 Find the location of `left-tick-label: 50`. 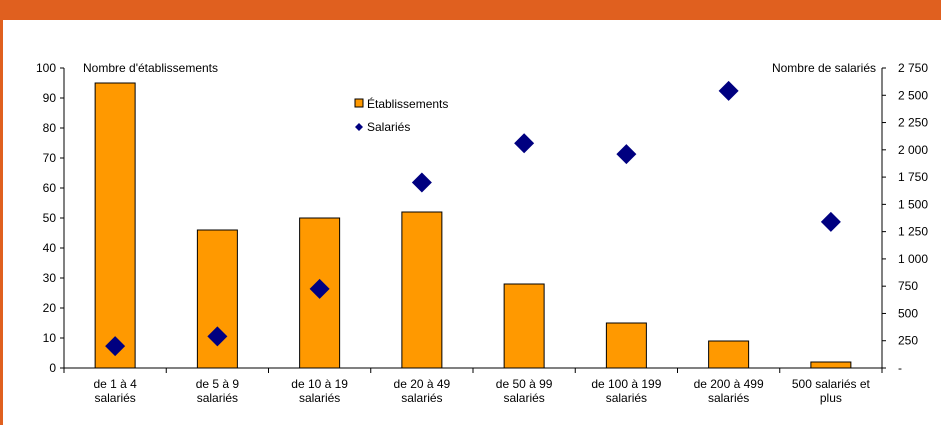

left-tick-label: 50 is located at coordinates (50, 218).